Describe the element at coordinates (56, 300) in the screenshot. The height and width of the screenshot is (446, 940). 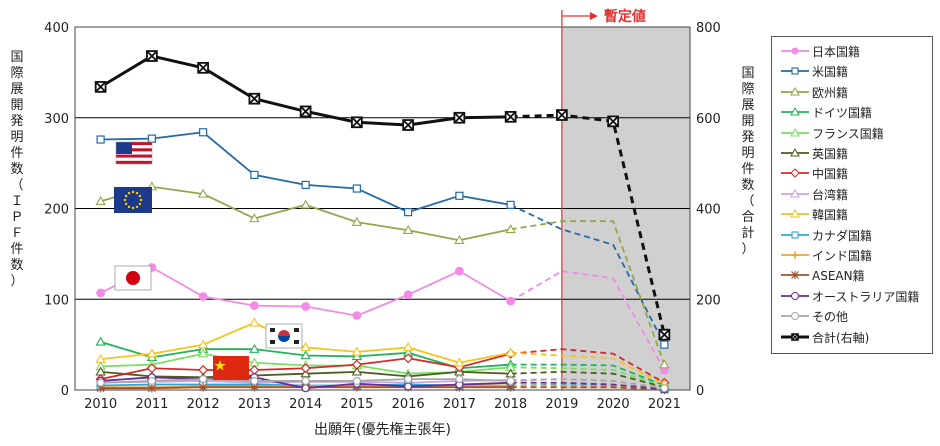
I see `y-tick-left: 100` at that location.